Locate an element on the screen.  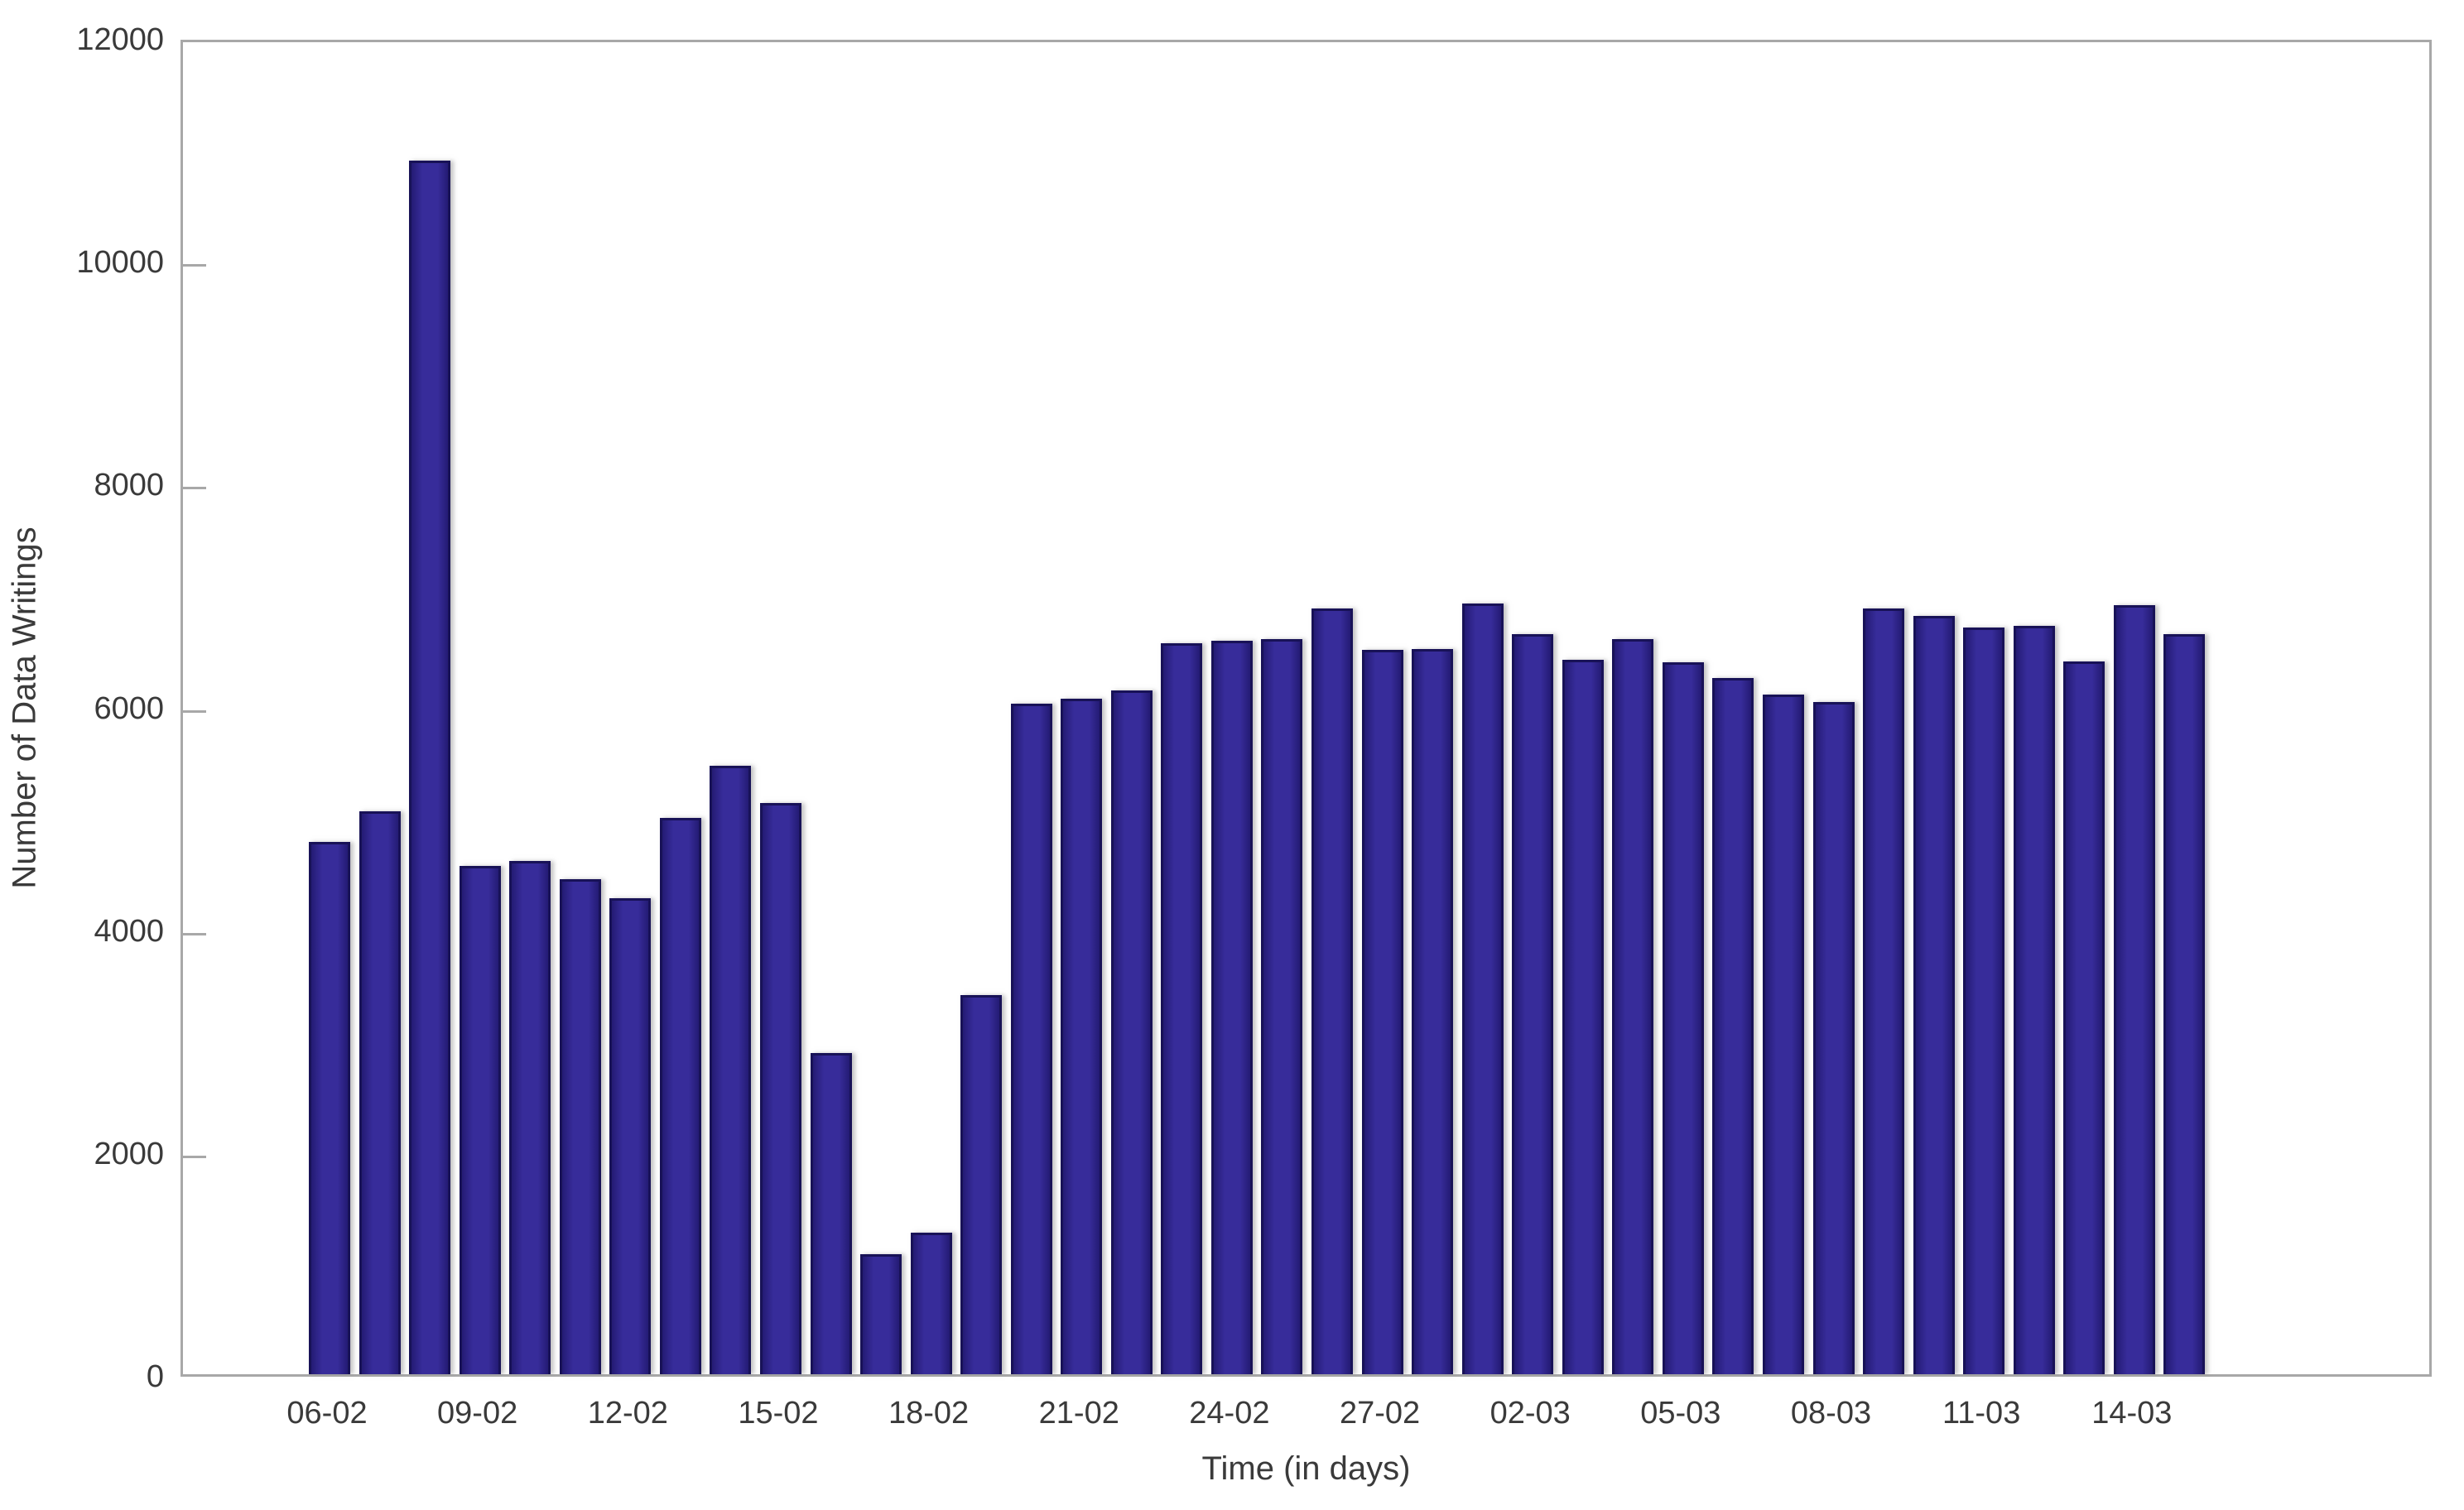
x-tick-label-08-03: 08-03 is located at coordinates (1831, 1413).